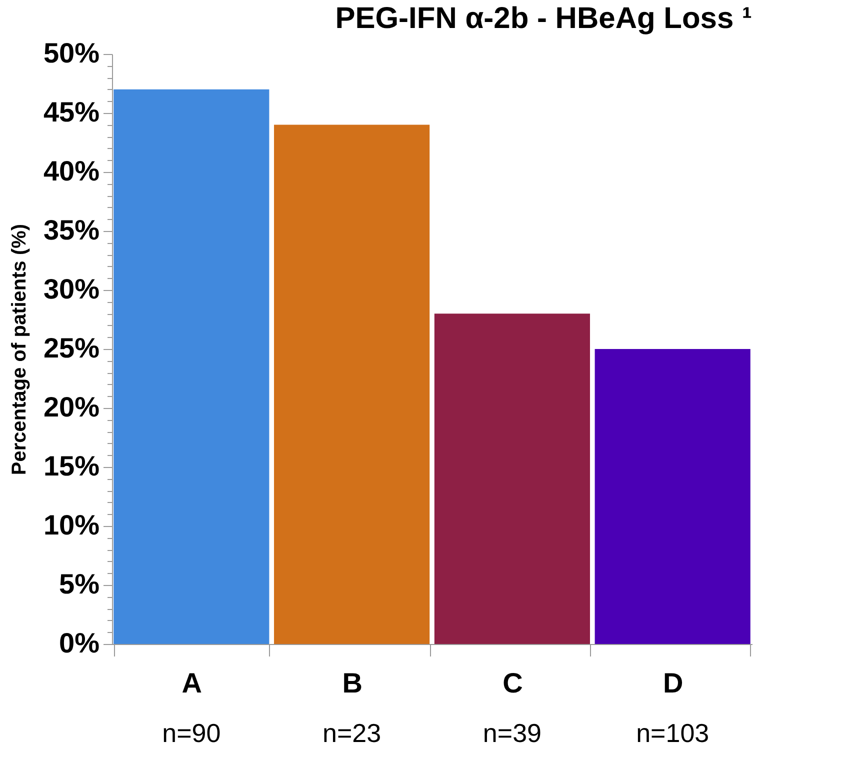 The width and height of the screenshot is (842, 775). Describe the element at coordinates (192, 683) in the screenshot. I see `x-tick-label: A` at that location.